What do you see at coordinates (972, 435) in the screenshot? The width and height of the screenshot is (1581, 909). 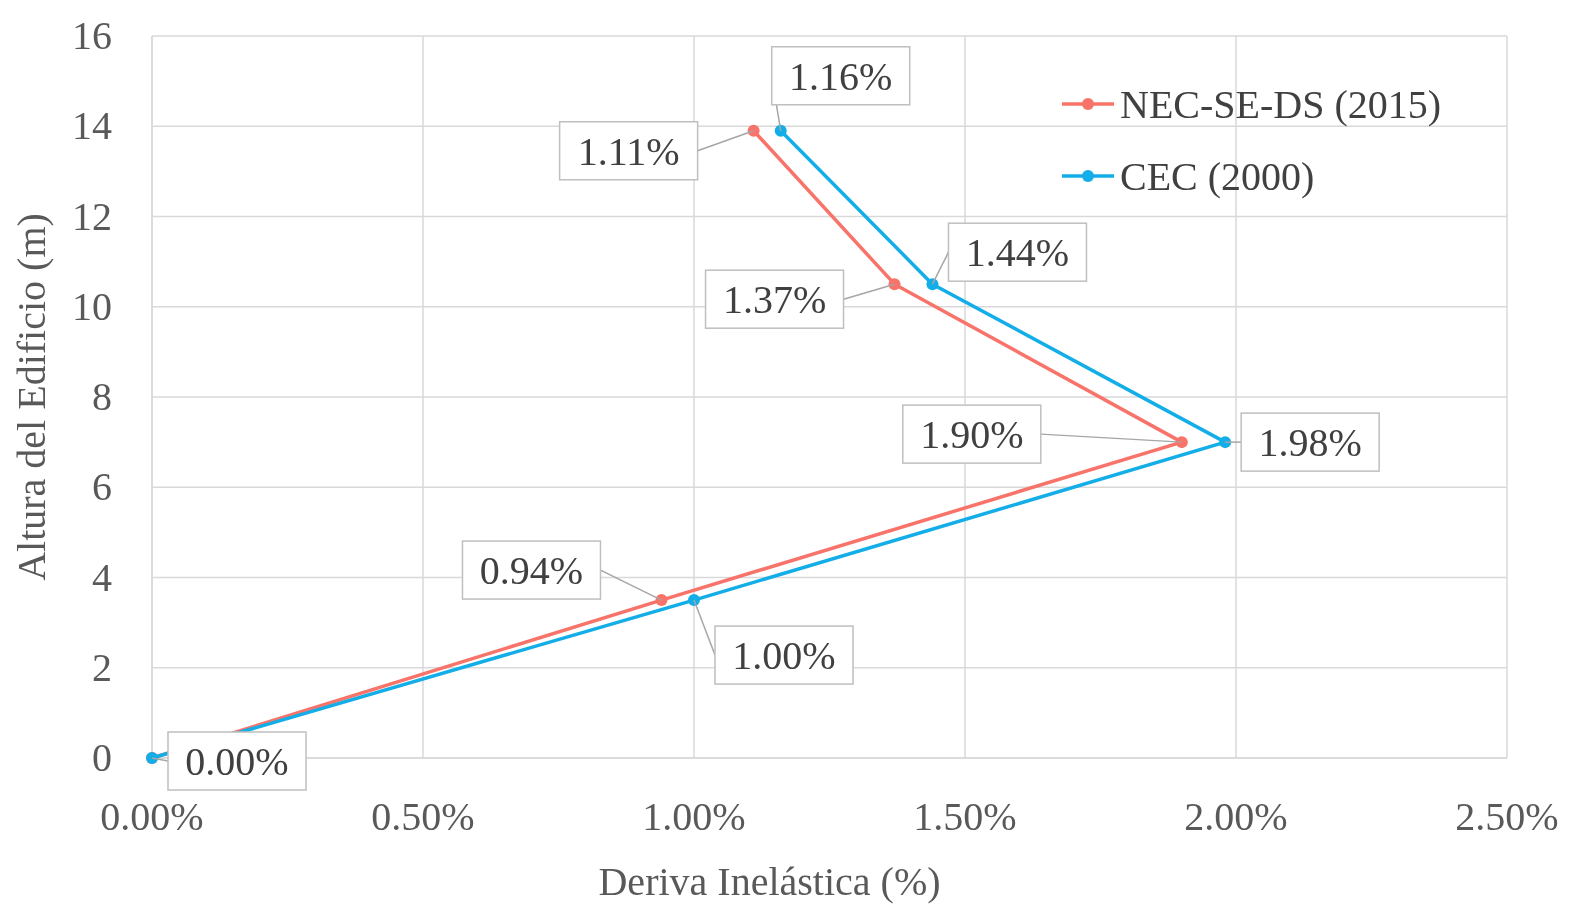 I see `annotation: 1.90%` at bounding box center [972, 435].